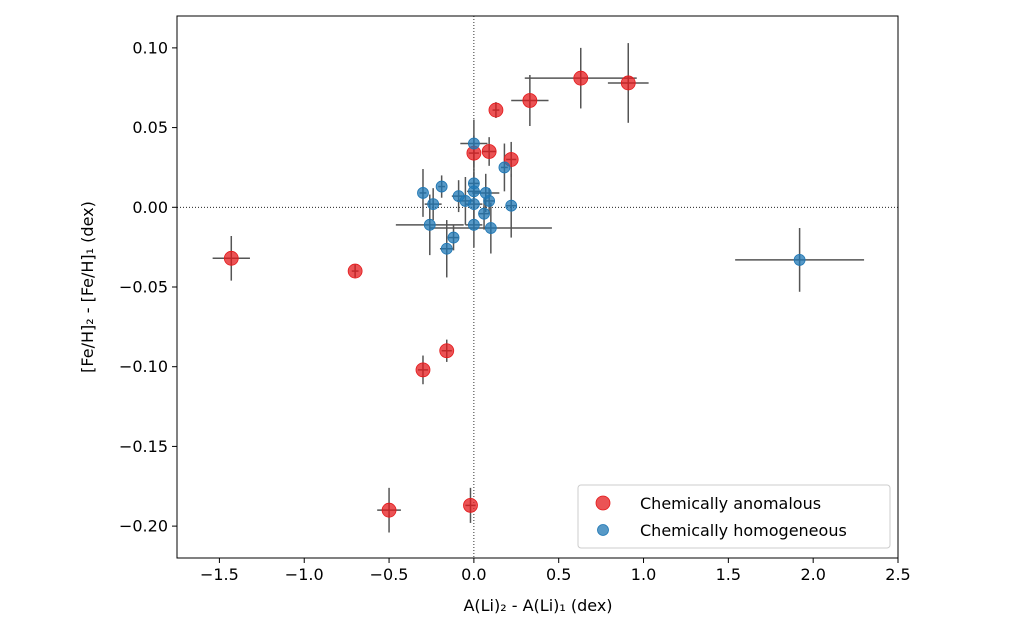 This screenshot has width=1024, height=620. What do you see at coordinates (643, 574) in the screenshot?
I see `x-tick-label: 1.0` at bounding box center [643, 574].